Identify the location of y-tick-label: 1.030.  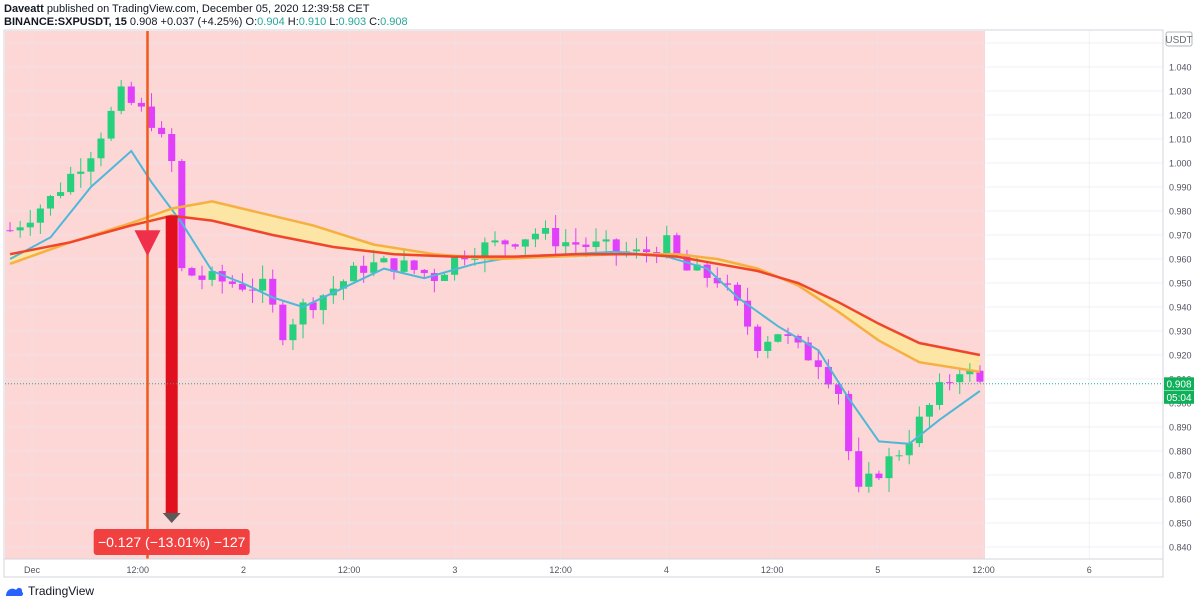
(1180, 92).